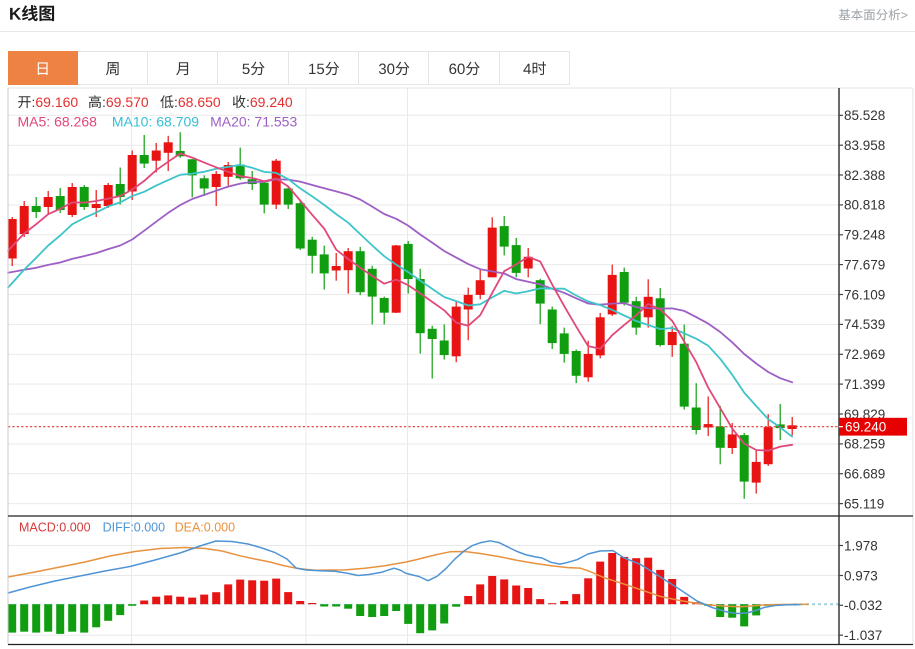 Image resolution: width=915 pixels, height=649 pixels. I want to click on svg-text: 76.109, so click(864, 294).